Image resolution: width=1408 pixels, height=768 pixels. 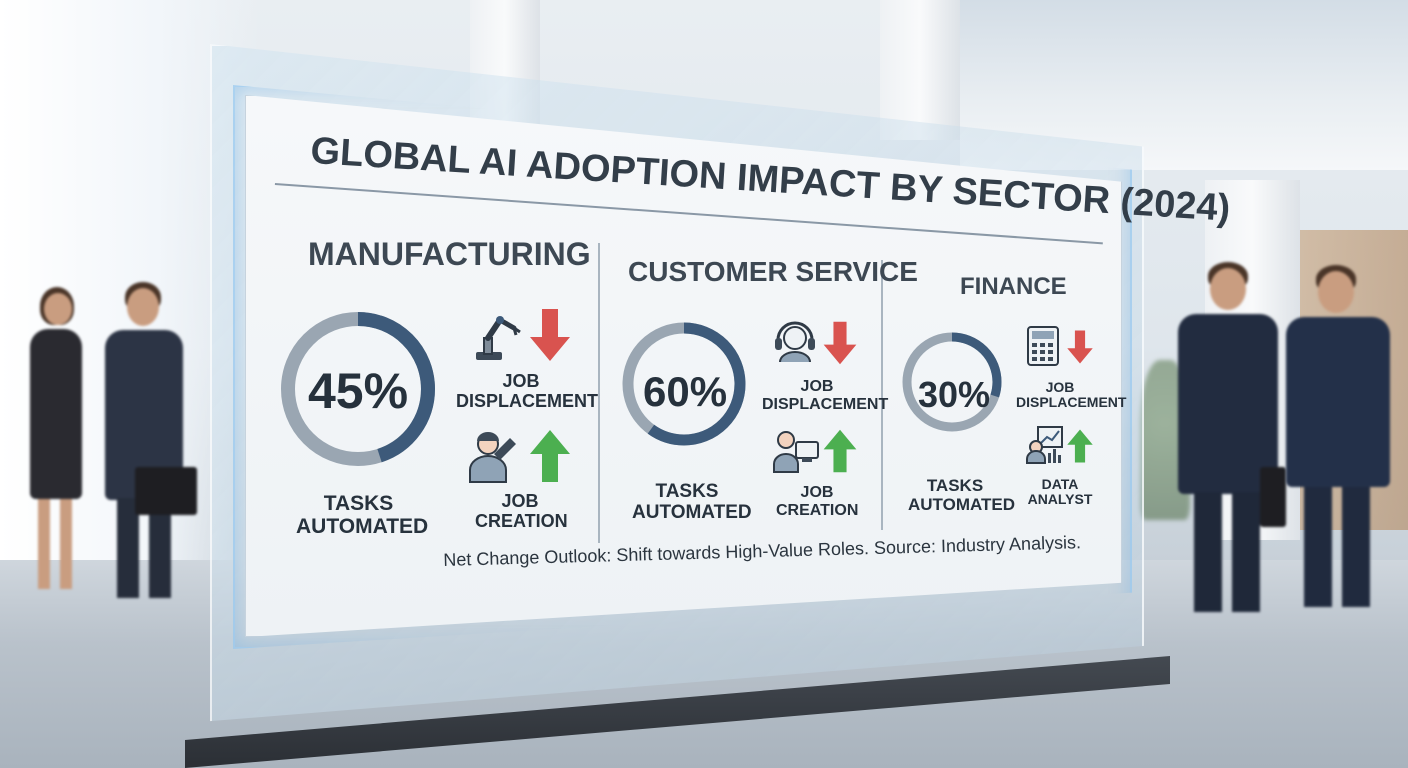 I want to click on person-woman-left, so click(x=57, y=445).